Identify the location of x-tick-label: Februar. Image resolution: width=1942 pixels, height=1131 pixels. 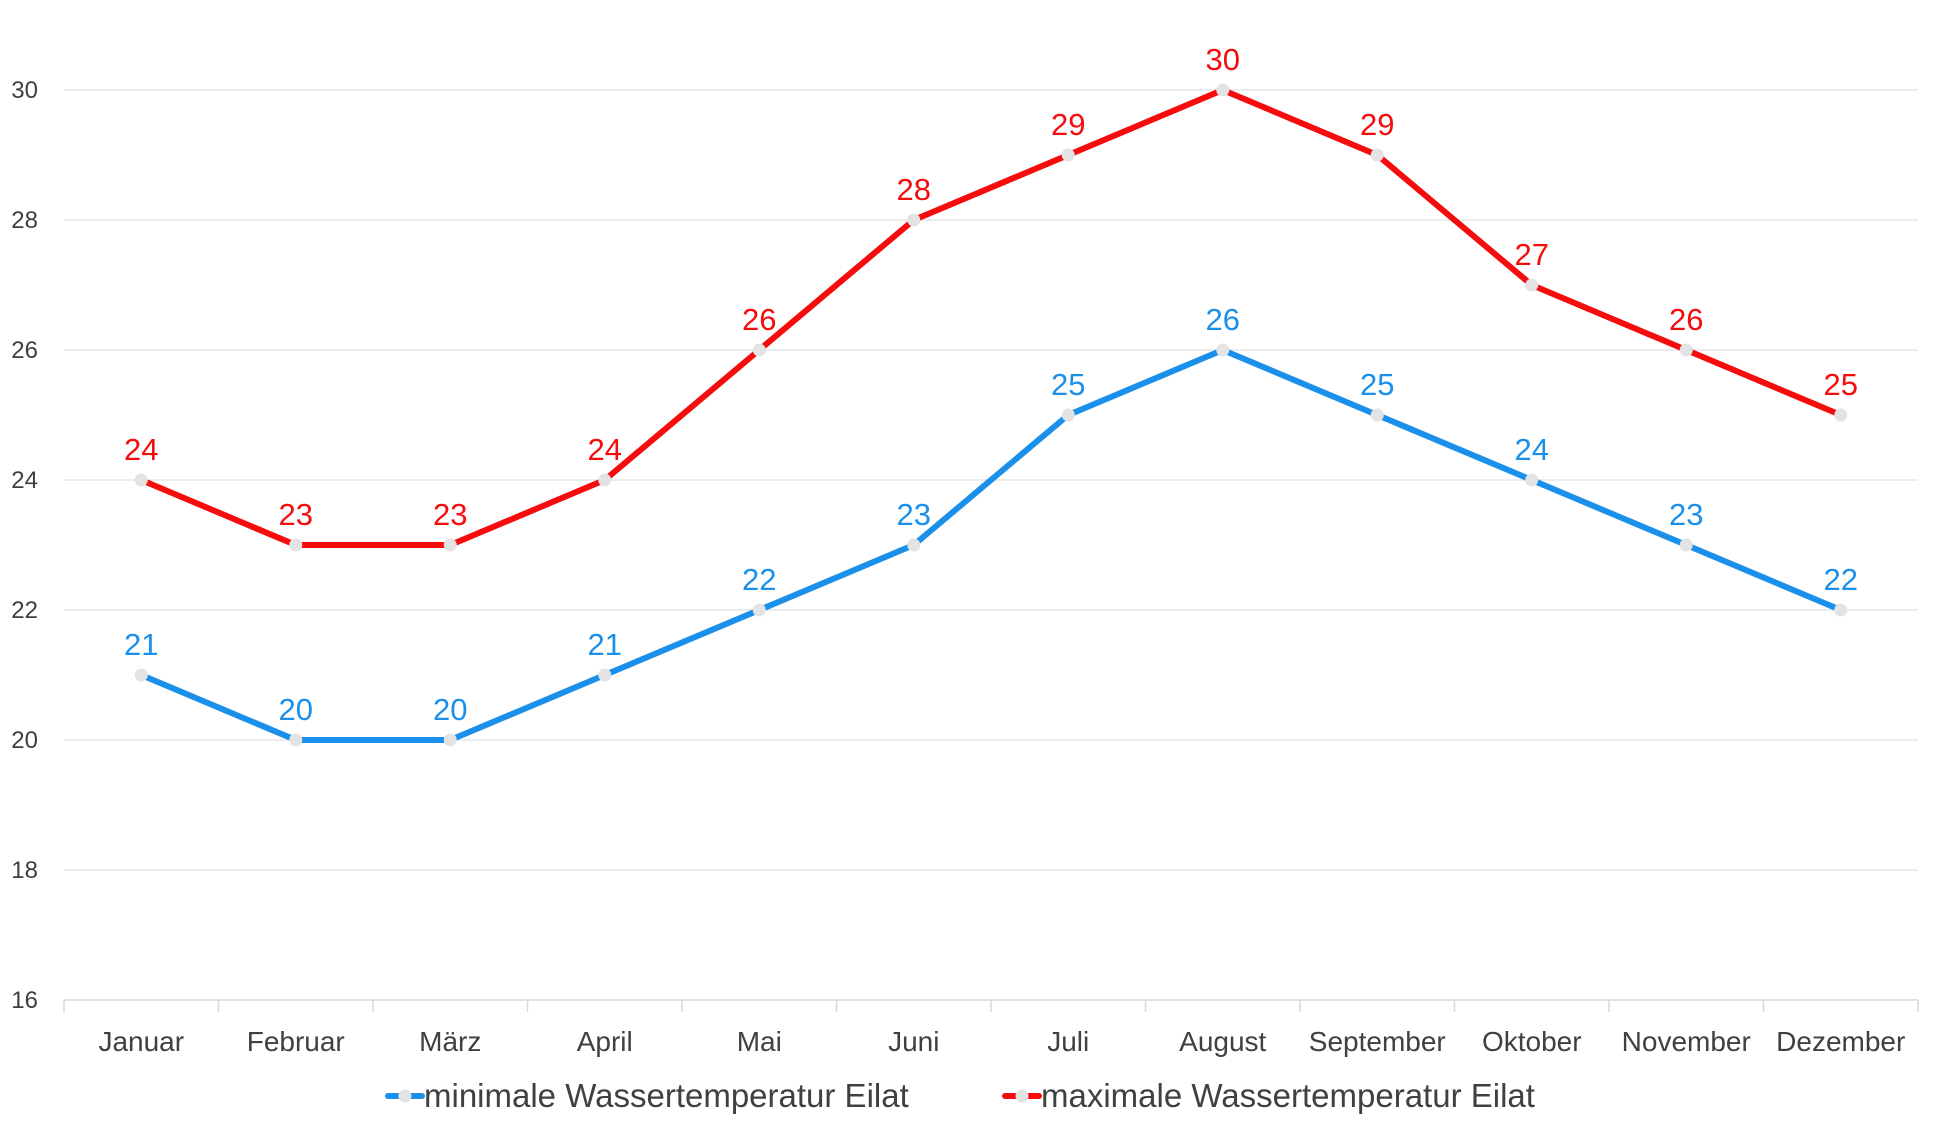
(296, 1041).